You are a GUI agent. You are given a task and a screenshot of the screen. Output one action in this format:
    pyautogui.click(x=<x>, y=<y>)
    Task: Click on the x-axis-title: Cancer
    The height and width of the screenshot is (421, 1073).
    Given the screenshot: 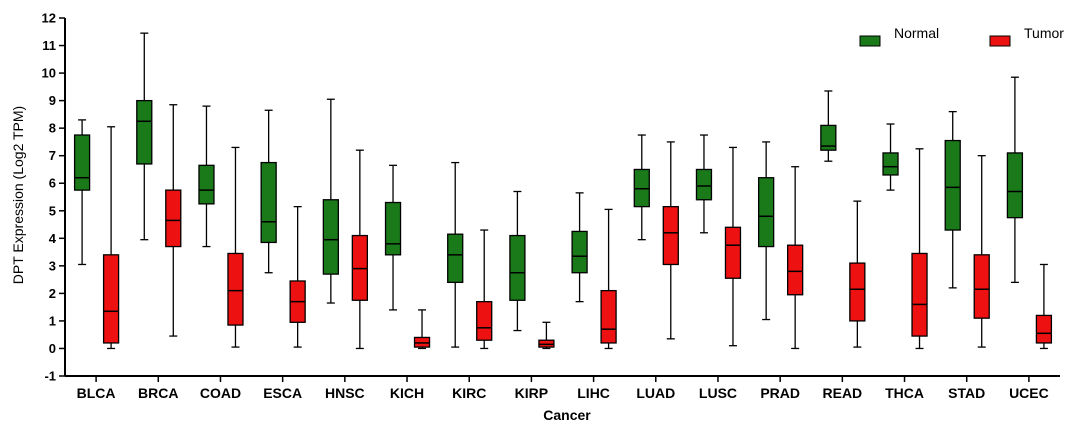 What is the action you would take?
    pyautogui.click(x=567, y=414)
    